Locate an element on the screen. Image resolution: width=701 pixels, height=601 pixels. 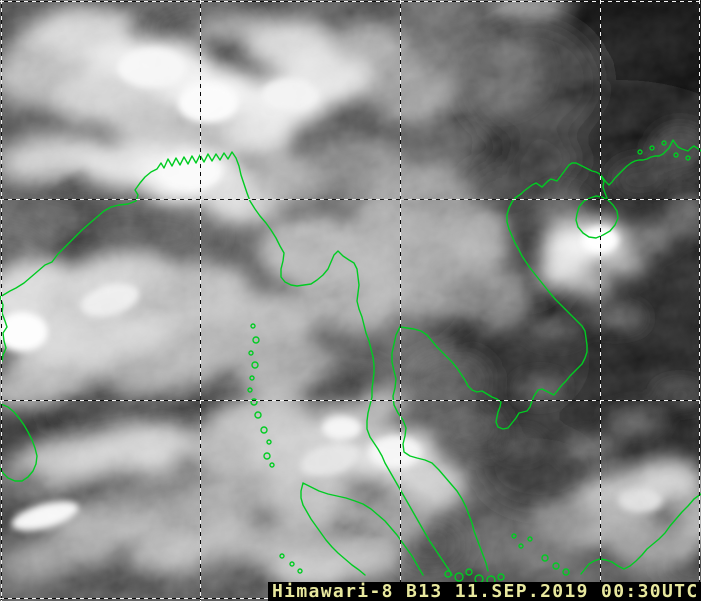
caption-text: Himawari-8 B13 11.SEP.2019 00:30UTC is located at coordinates (485, 591).